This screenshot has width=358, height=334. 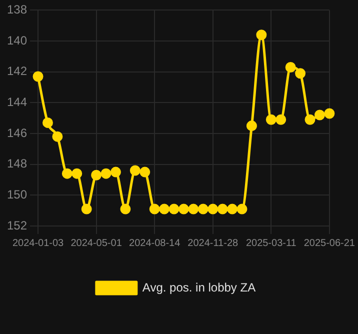 What do you see at coordinates (17, 163) in the screenshot?
I see `y-tick-label: 148` at bounding box center [17, 163].